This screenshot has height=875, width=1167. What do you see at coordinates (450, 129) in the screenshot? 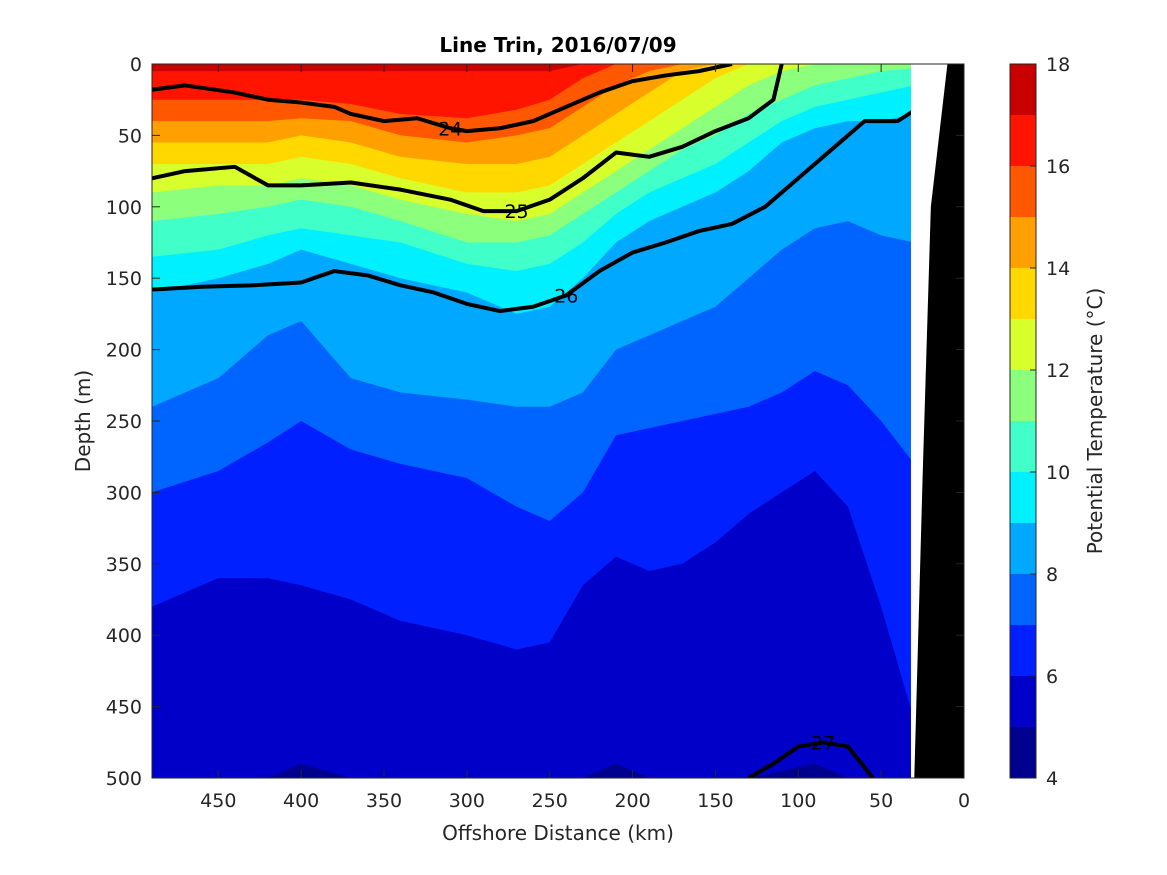
I see `contour-label-24: 24` at bounding box center [450, 129].